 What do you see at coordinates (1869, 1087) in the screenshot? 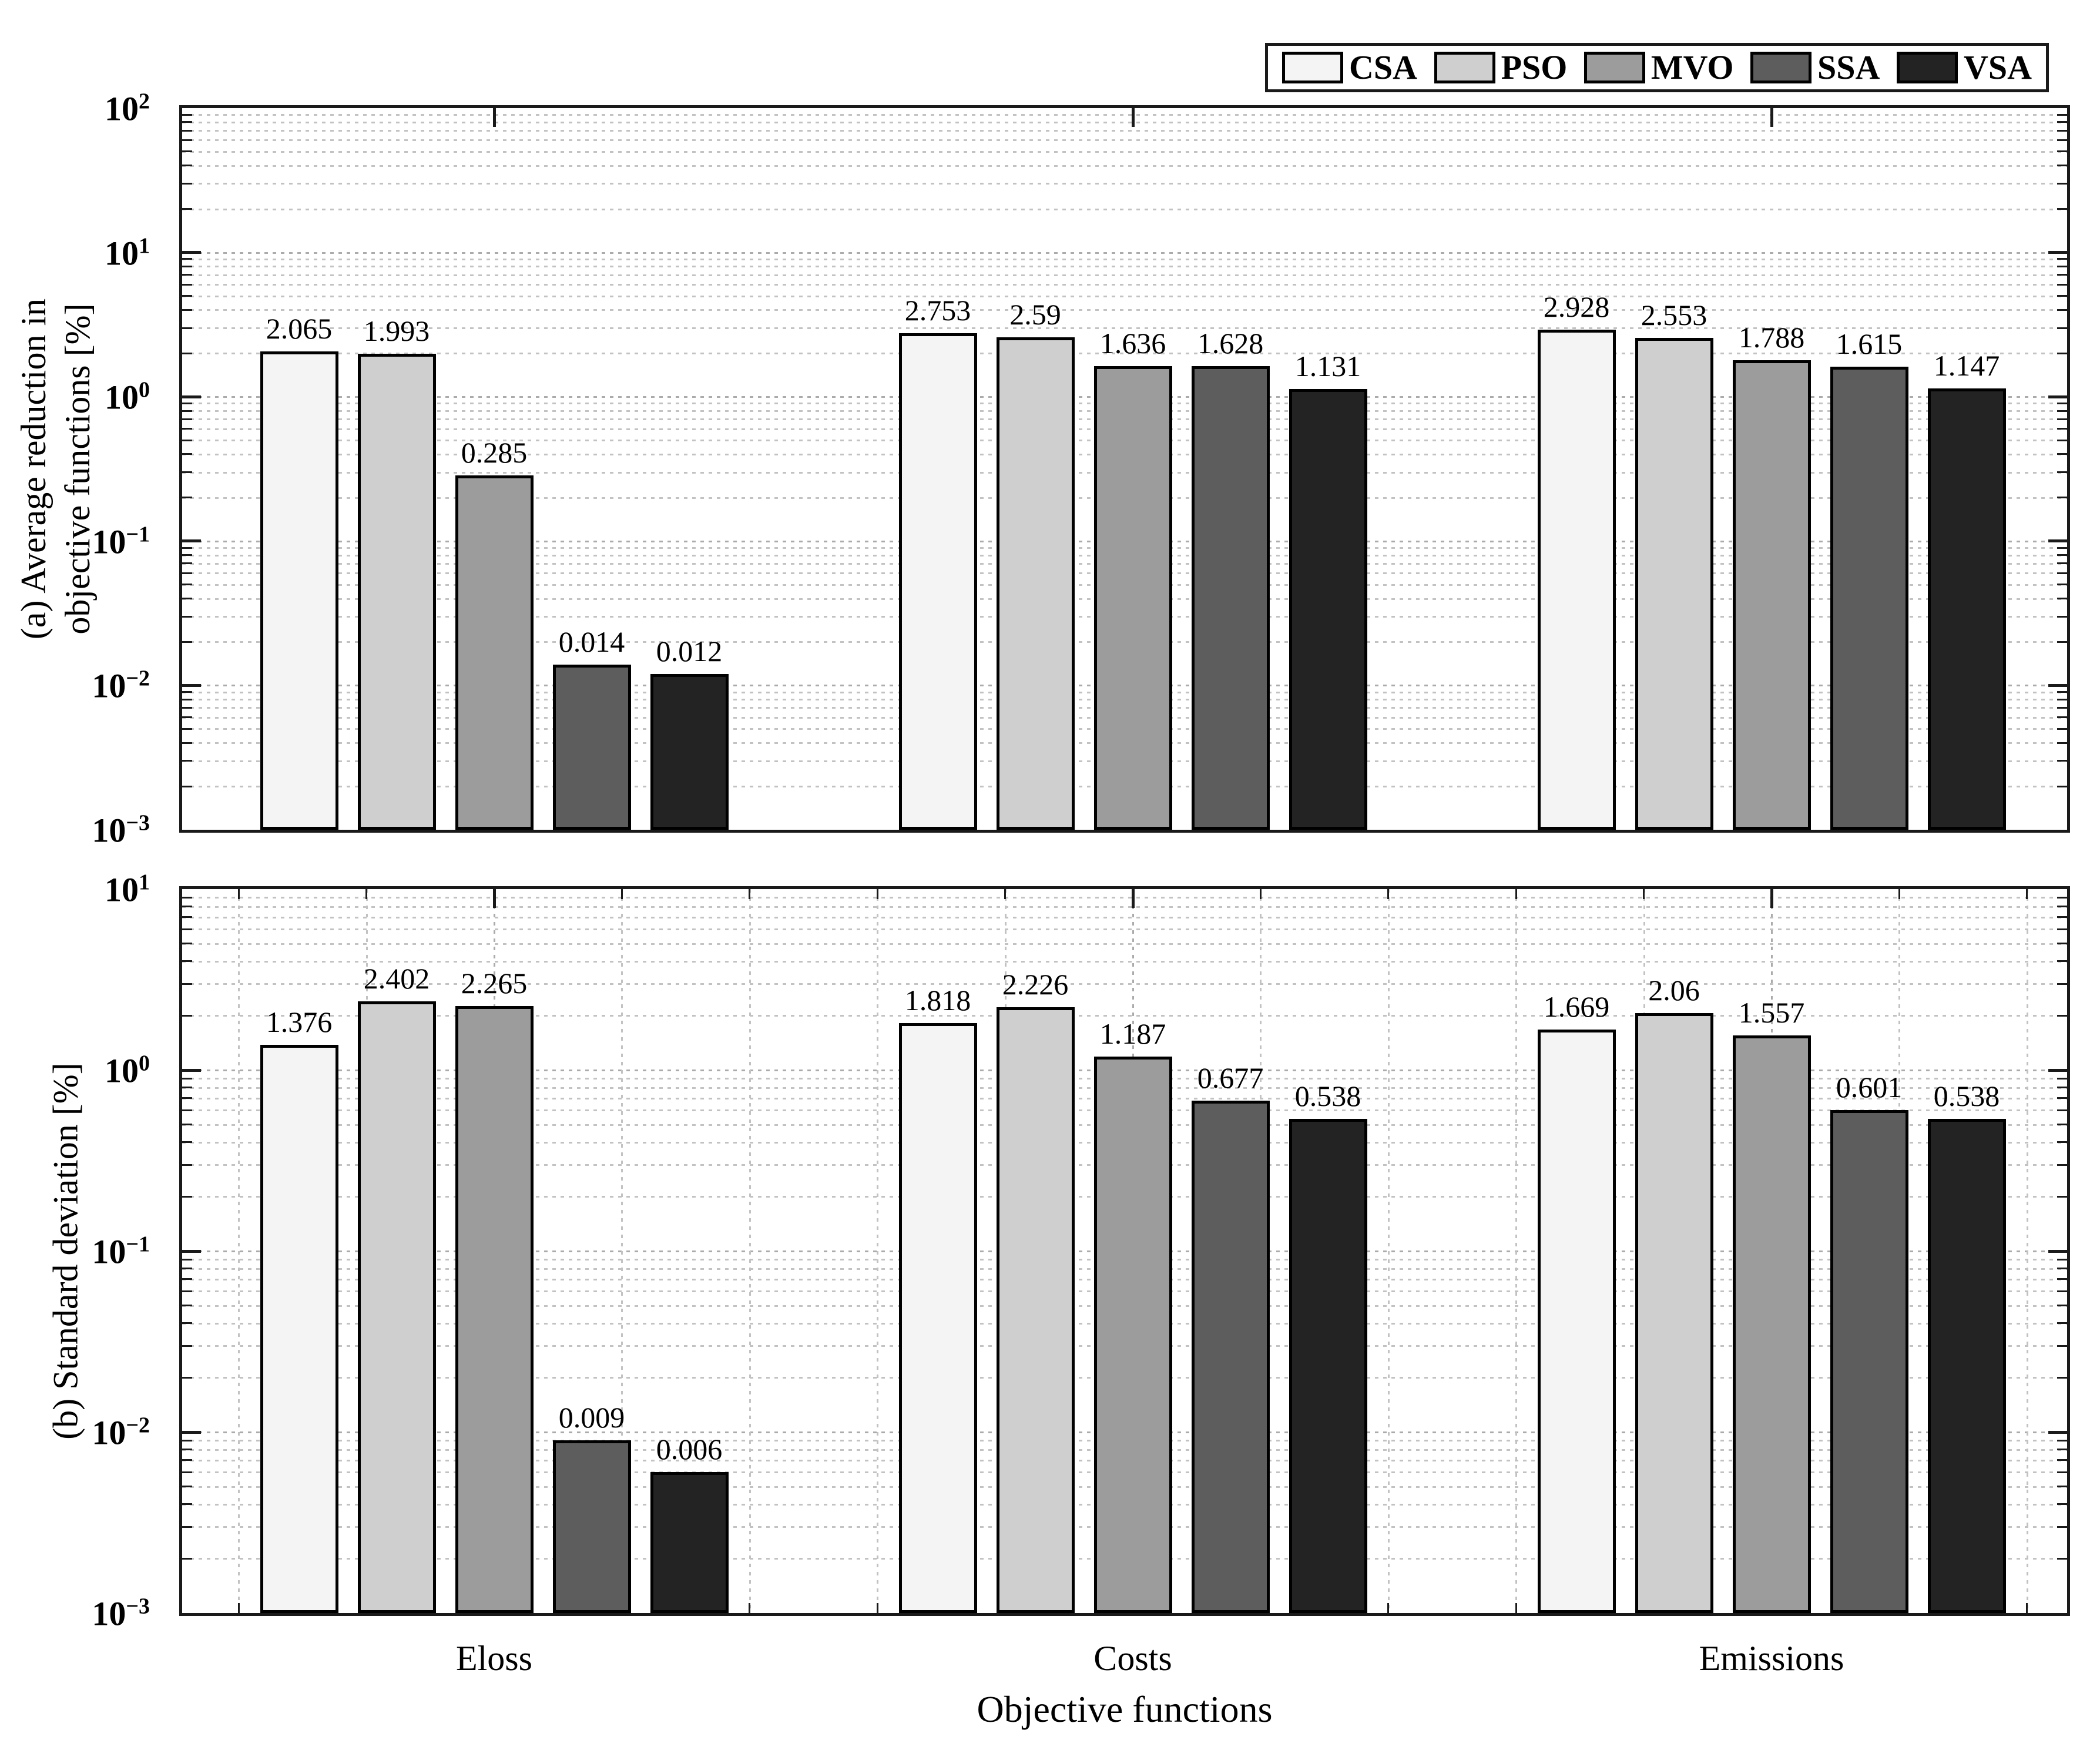
I see `bar-value-label: 0.601` at bounding box center [1869, 1087].